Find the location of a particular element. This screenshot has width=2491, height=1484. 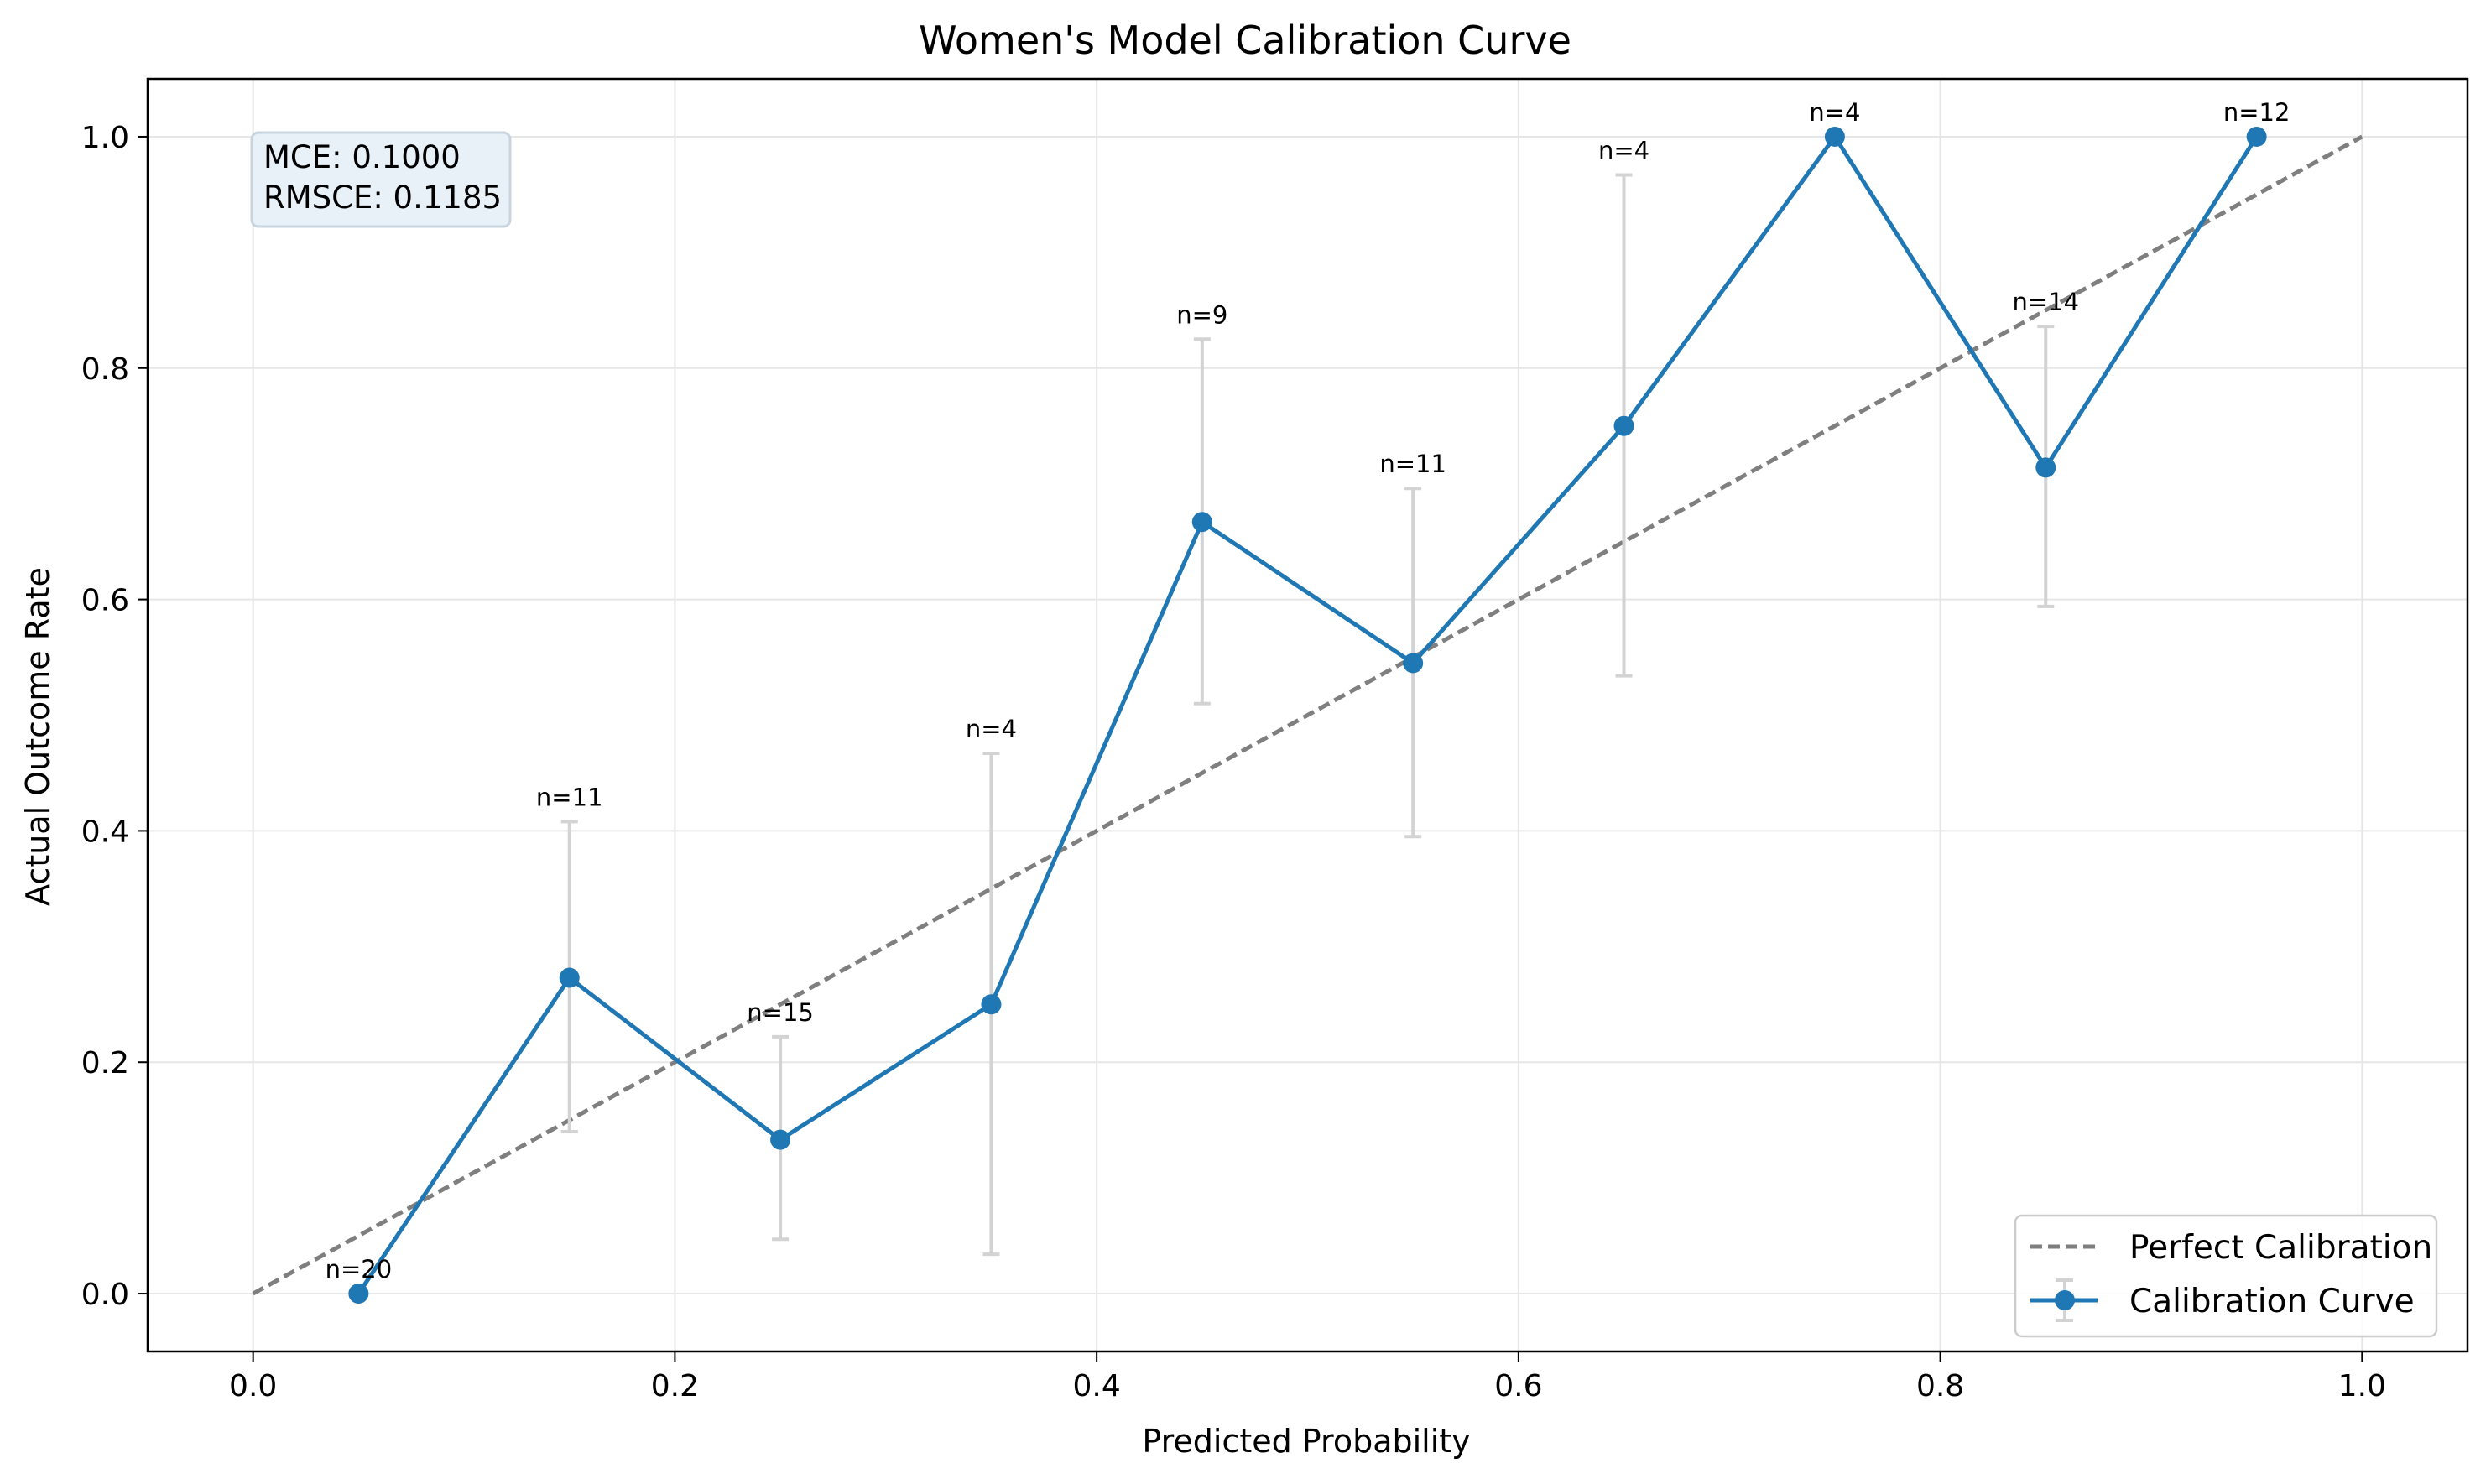

legend-curve-marker is located at coordinates (2065, 1300).